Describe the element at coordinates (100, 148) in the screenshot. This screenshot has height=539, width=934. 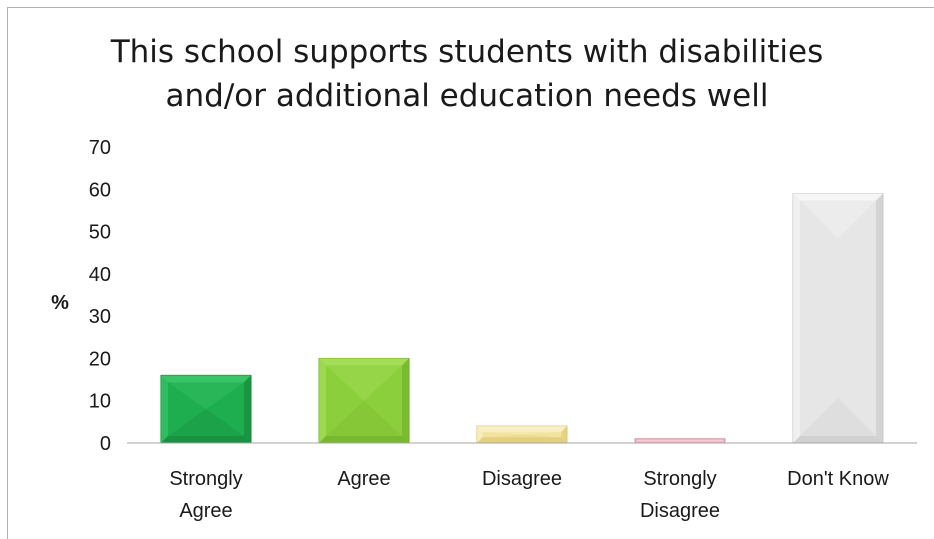
I see `y-tick-label: 70` at that location.